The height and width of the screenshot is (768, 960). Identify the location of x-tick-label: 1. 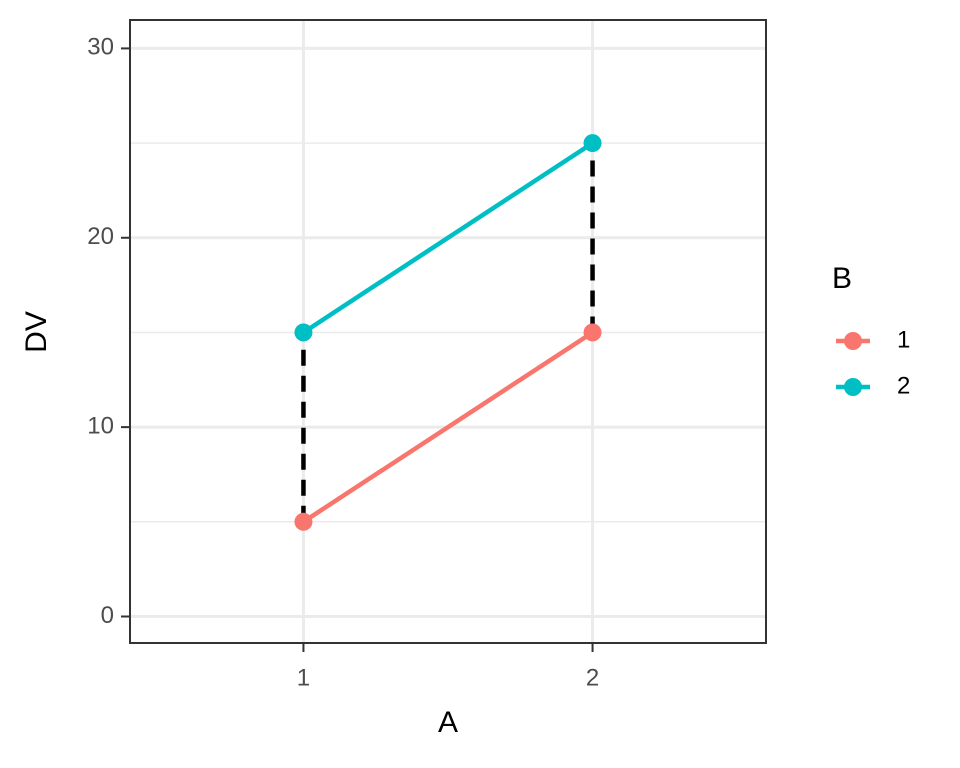
(303, 677).